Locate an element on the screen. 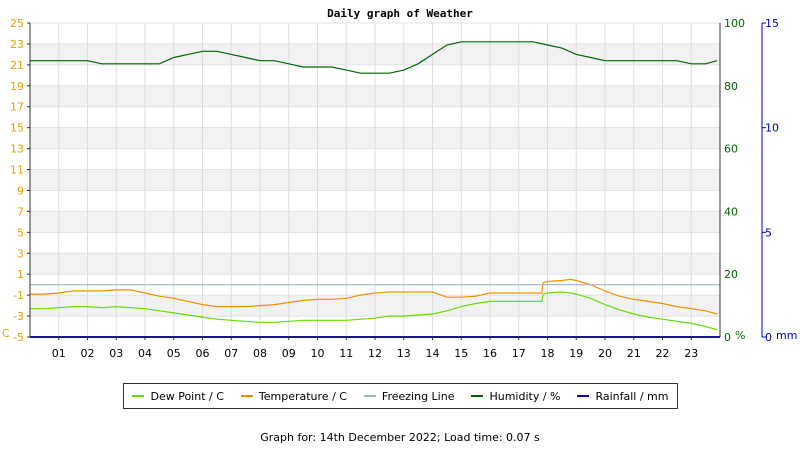 Image resolution: width=800 pixels, height=450 pixels. left-tick-label: 21 is located at coordinates (17, 65).